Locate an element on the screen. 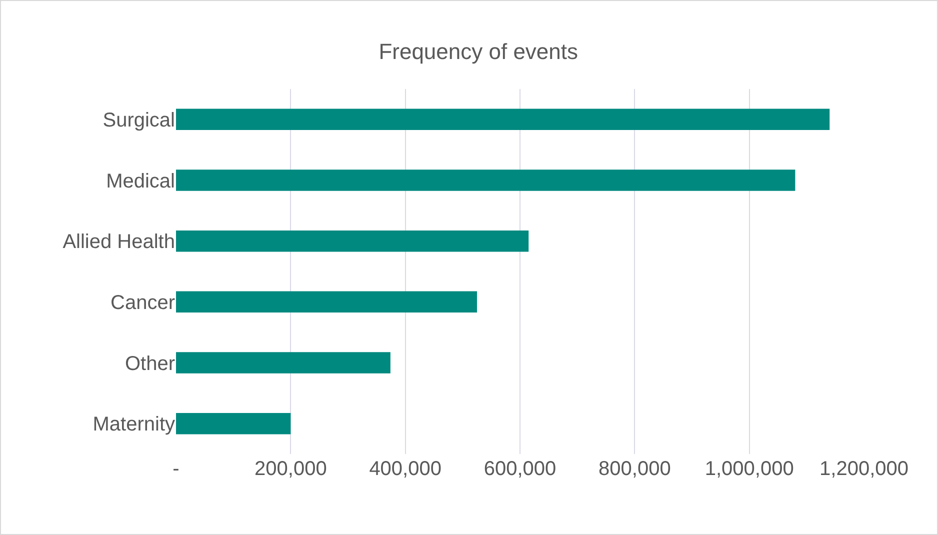 The image size is (938, 535). x-tick-label: 200,000 is located at coordinates (290, 469).